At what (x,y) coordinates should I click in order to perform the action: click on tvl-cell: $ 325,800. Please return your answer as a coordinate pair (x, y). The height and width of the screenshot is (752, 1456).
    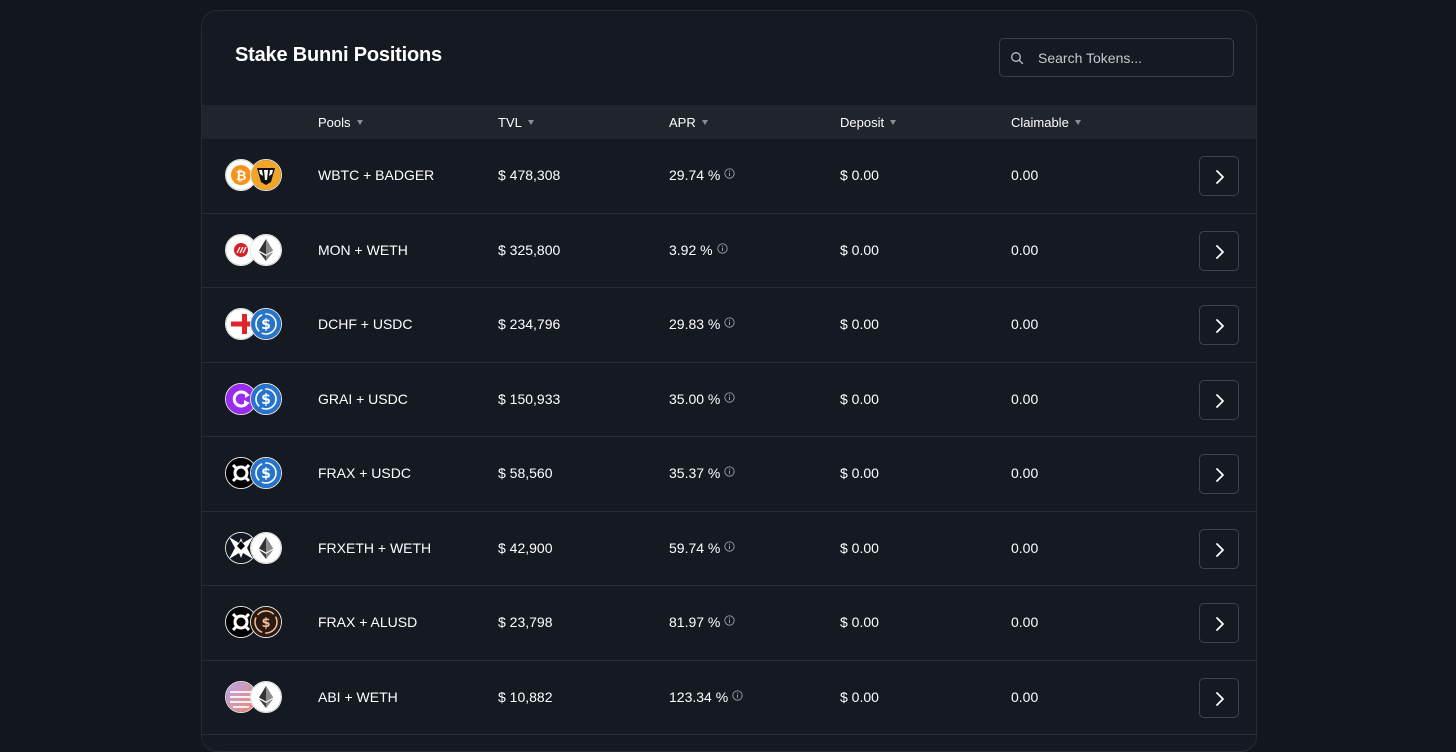
    Looking at the image, I should click on (529, 250).